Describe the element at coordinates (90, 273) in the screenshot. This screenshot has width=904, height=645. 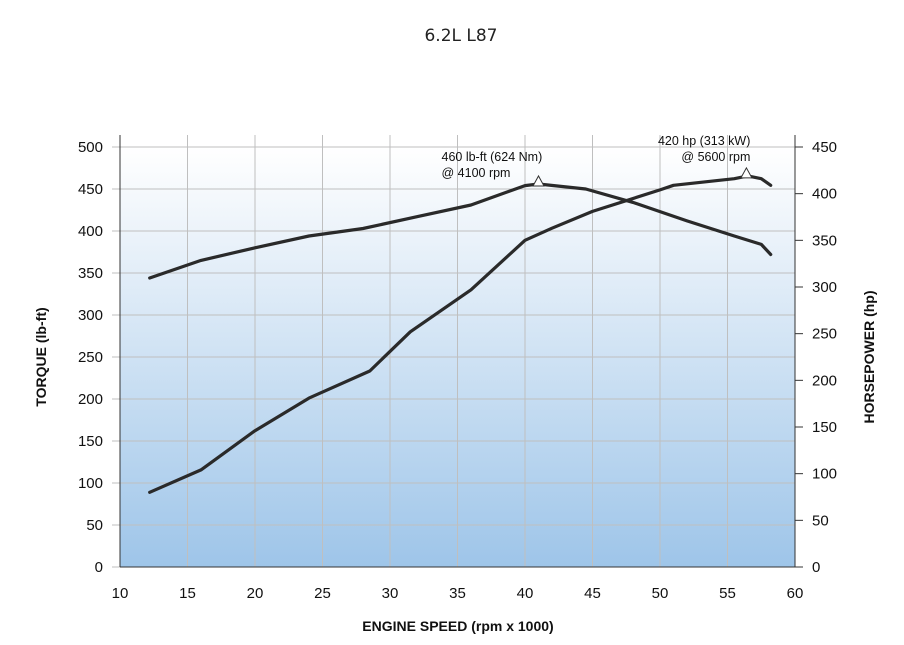
I see `y-tick-label-left: 350` at that location.